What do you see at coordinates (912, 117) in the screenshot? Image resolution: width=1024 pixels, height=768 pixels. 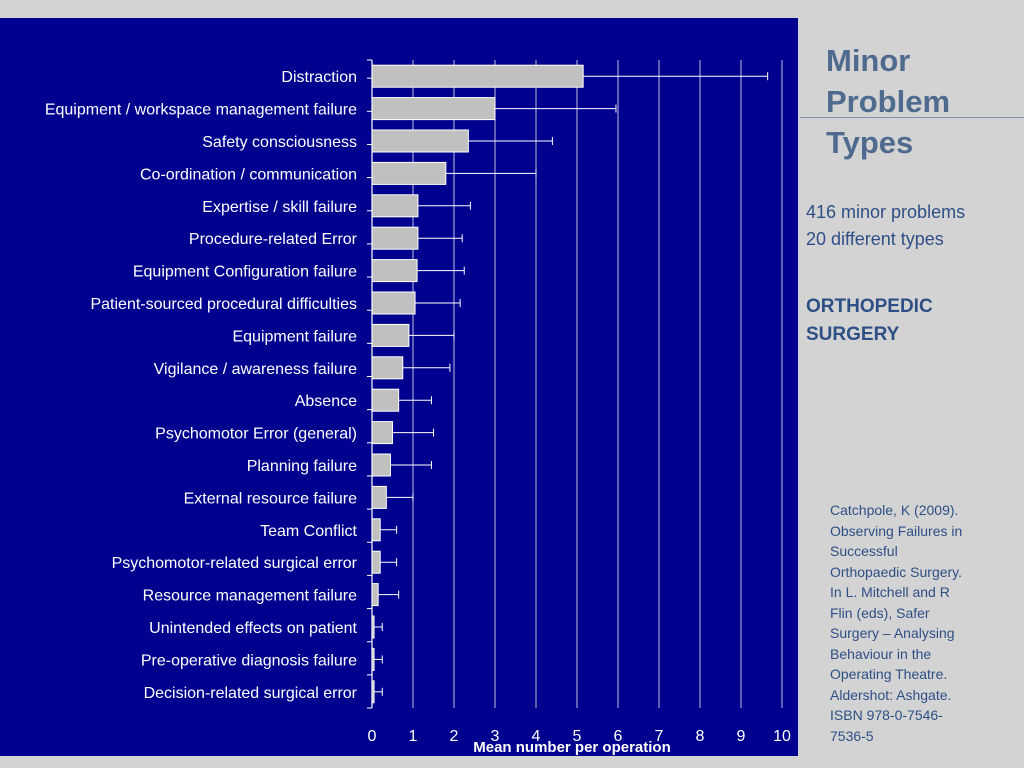 I see `title-divider` at bounding box center [912, 117].